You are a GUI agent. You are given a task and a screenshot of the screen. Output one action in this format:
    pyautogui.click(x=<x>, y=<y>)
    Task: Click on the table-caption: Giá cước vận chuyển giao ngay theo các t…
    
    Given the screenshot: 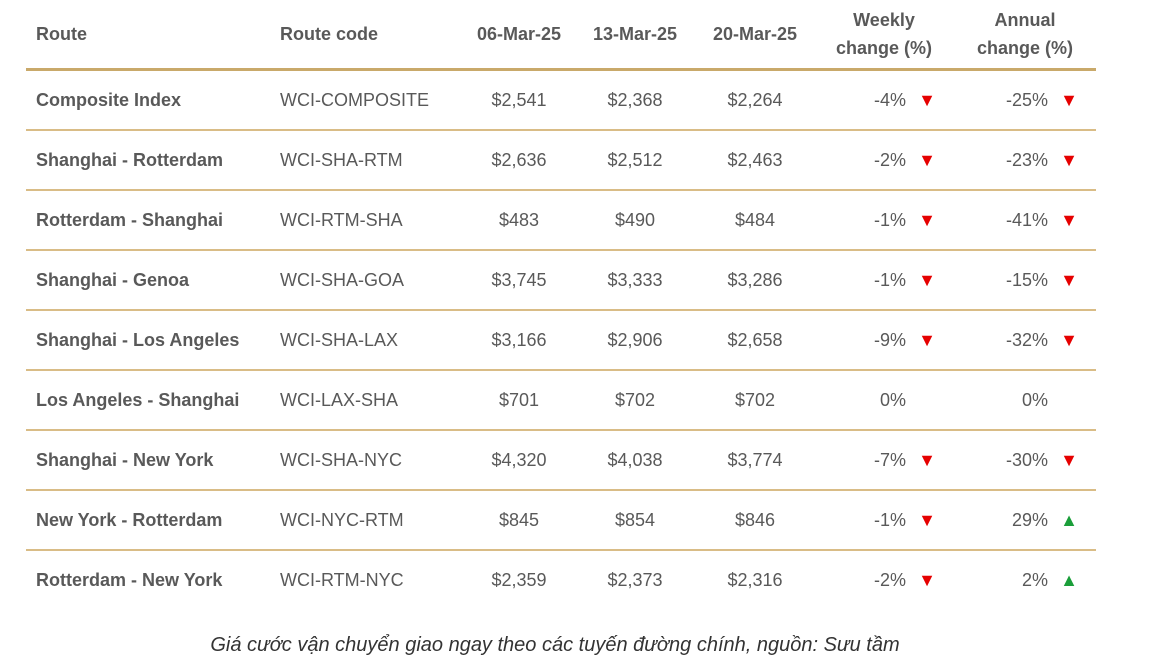 What is the action you would take?
    pyautogui.click(x=555, y=645)
    